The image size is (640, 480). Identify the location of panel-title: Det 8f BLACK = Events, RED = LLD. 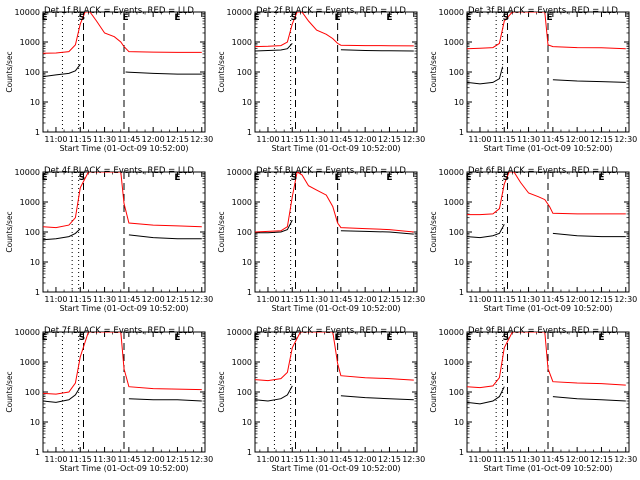
(331, 331).